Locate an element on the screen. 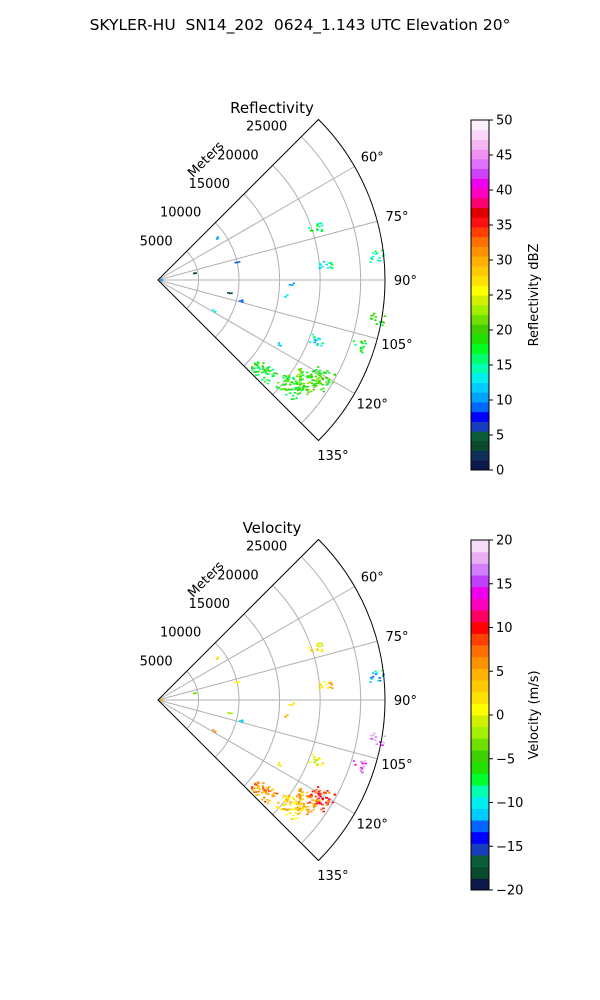 This screenshot has width=600, height=1000. colorbar-label: Velocity (m/s) is located at coordinates (534, 714).